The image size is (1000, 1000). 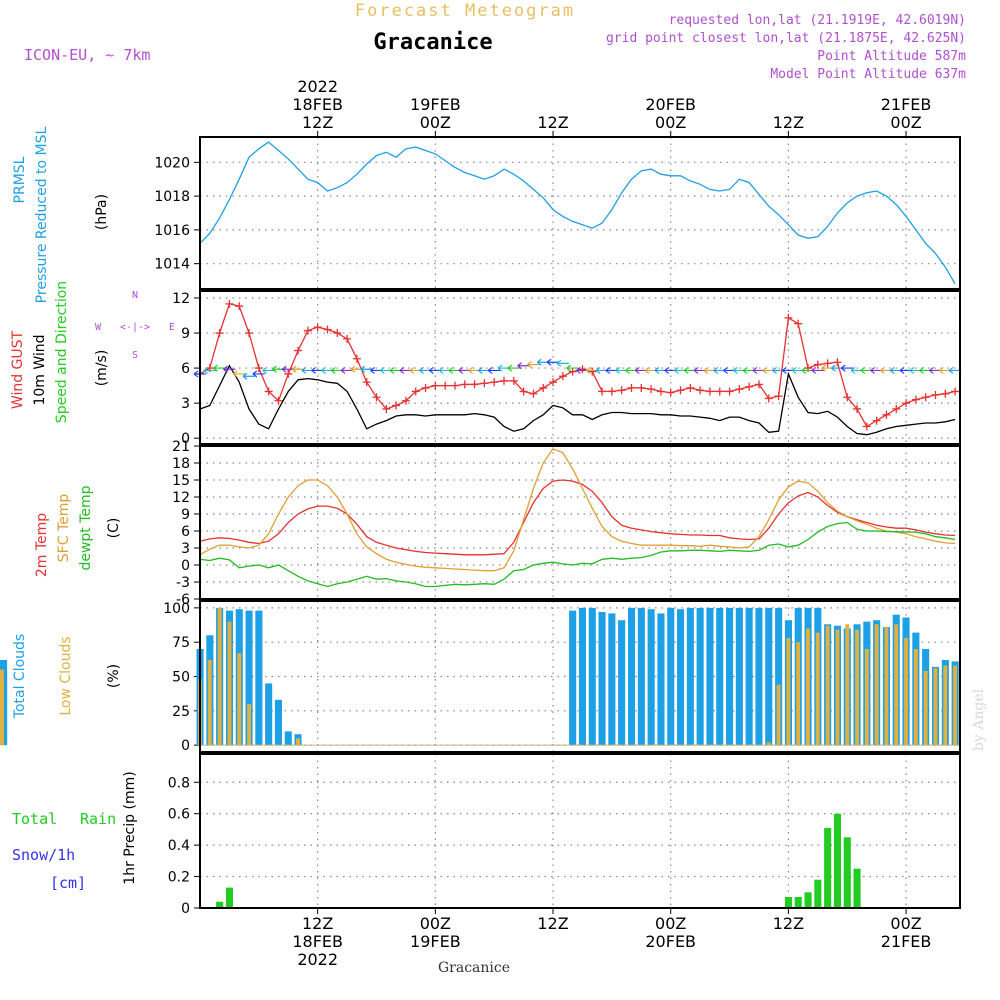 I want to click on dewpt-label: dewpt Temp, so click(x=86, y=527).